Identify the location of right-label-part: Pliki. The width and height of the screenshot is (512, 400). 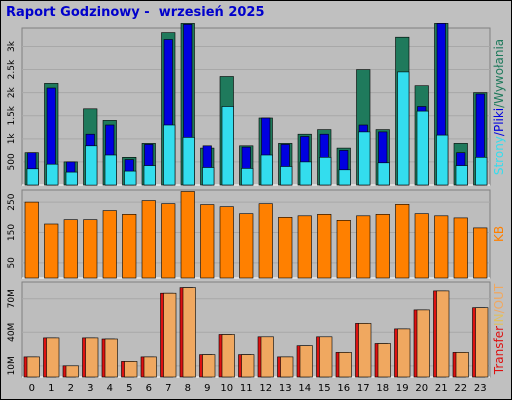
(499, 120).